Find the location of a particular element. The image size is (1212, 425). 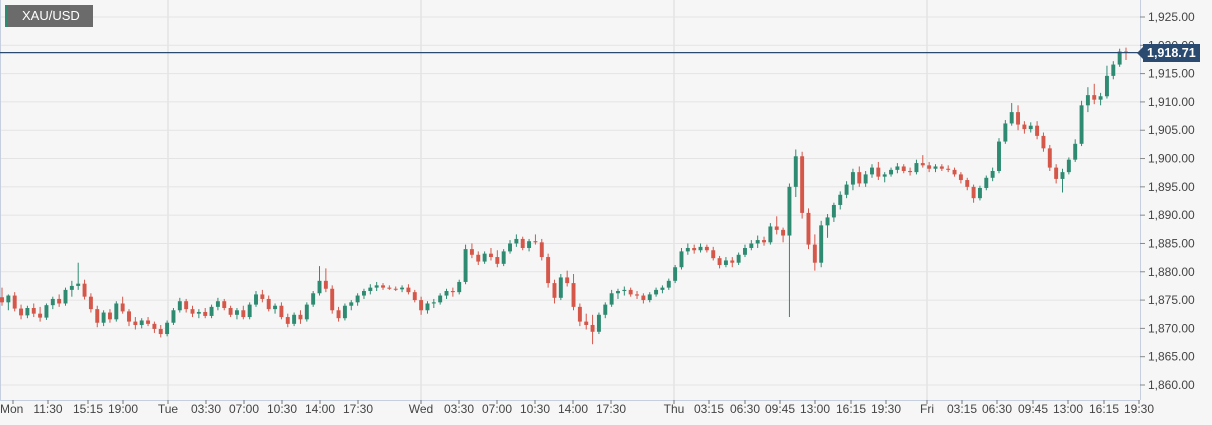

x-tick-label: 14:00 is located at coordinates (573, 409).